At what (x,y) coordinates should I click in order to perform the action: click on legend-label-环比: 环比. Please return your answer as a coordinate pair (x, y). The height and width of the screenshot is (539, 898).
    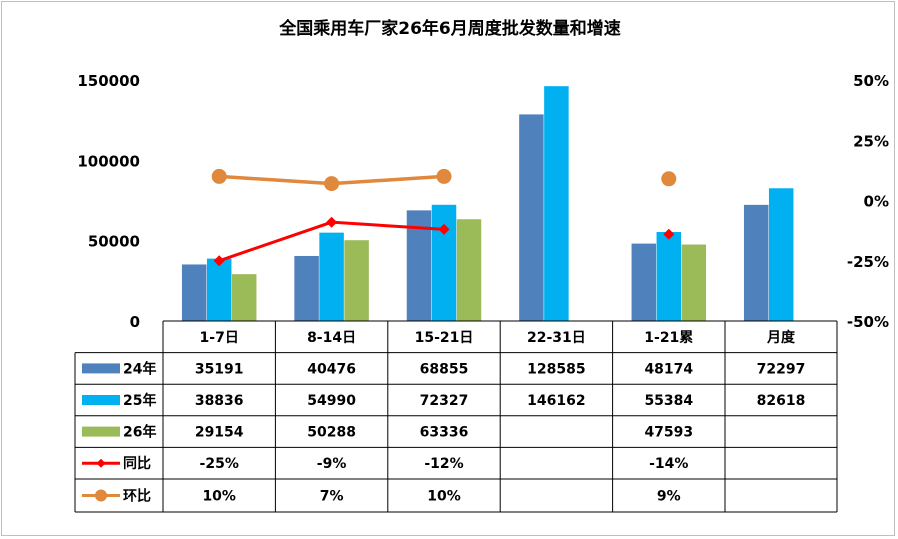
    Looking at the image, I should click on (137, 496).